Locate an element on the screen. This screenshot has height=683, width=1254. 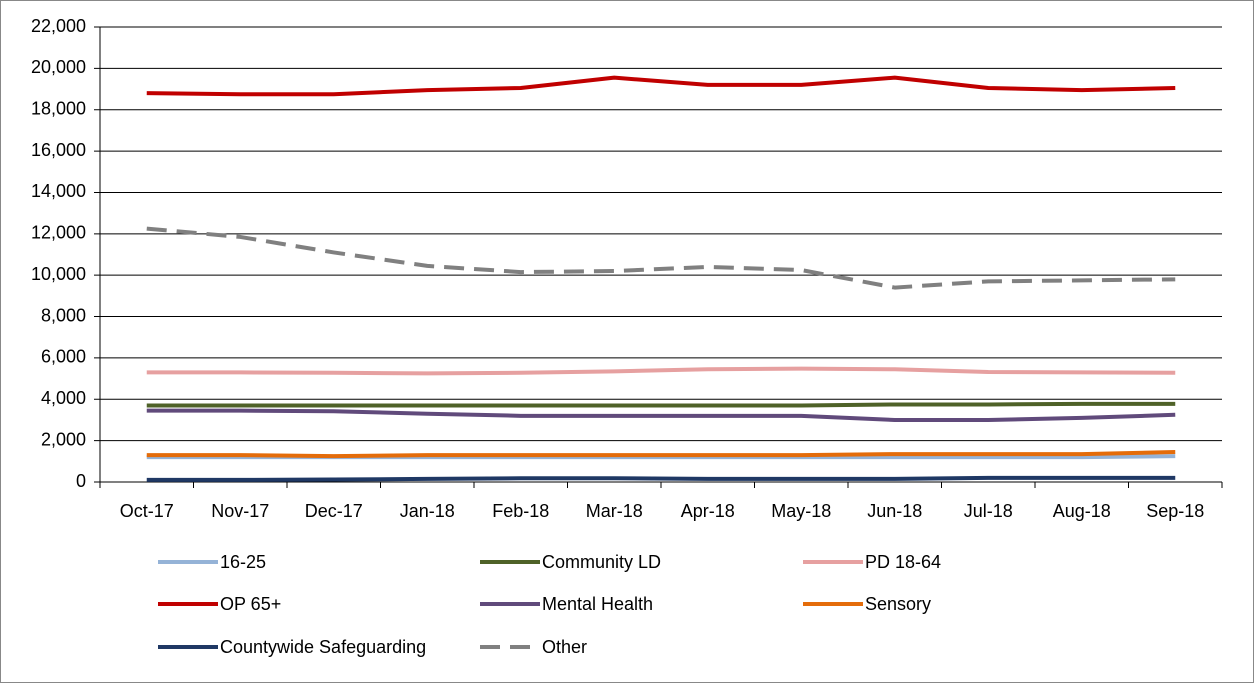
x-tick-label: Feb-18 is located at coordinates (520, 511).